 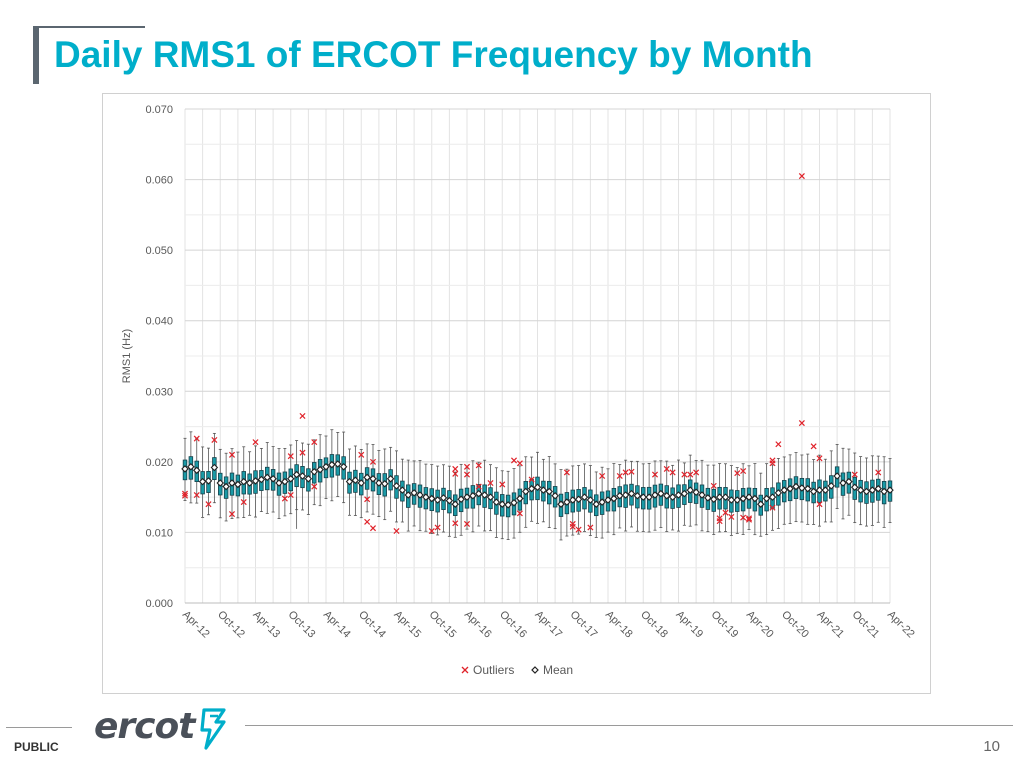 What do you see at coordinates (36, 55) in the screenshot?
I see `title-accent-bar` at bounding box center [36, 55].